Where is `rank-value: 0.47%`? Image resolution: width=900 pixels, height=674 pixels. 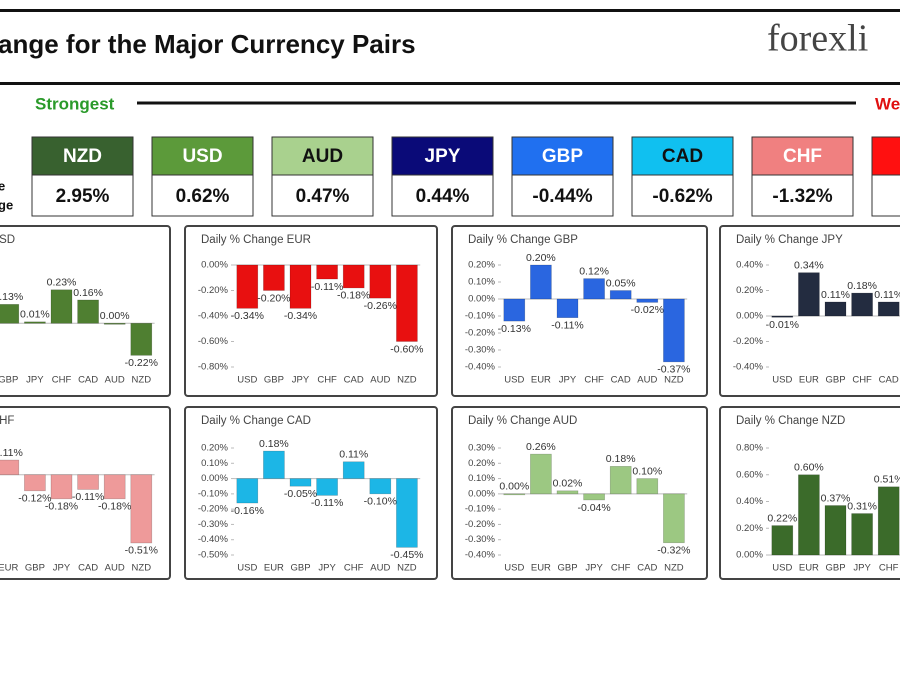 rank-value: 0.47% is located at coordinates (323, 196).